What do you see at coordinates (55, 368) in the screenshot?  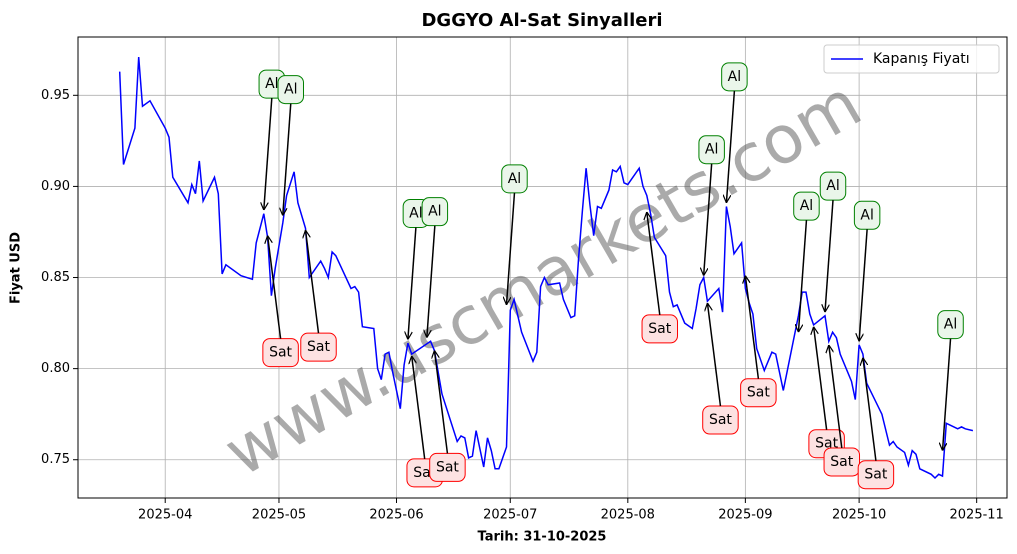 I see `y-tick-label: 0.80` at bounding box center [55, 368].